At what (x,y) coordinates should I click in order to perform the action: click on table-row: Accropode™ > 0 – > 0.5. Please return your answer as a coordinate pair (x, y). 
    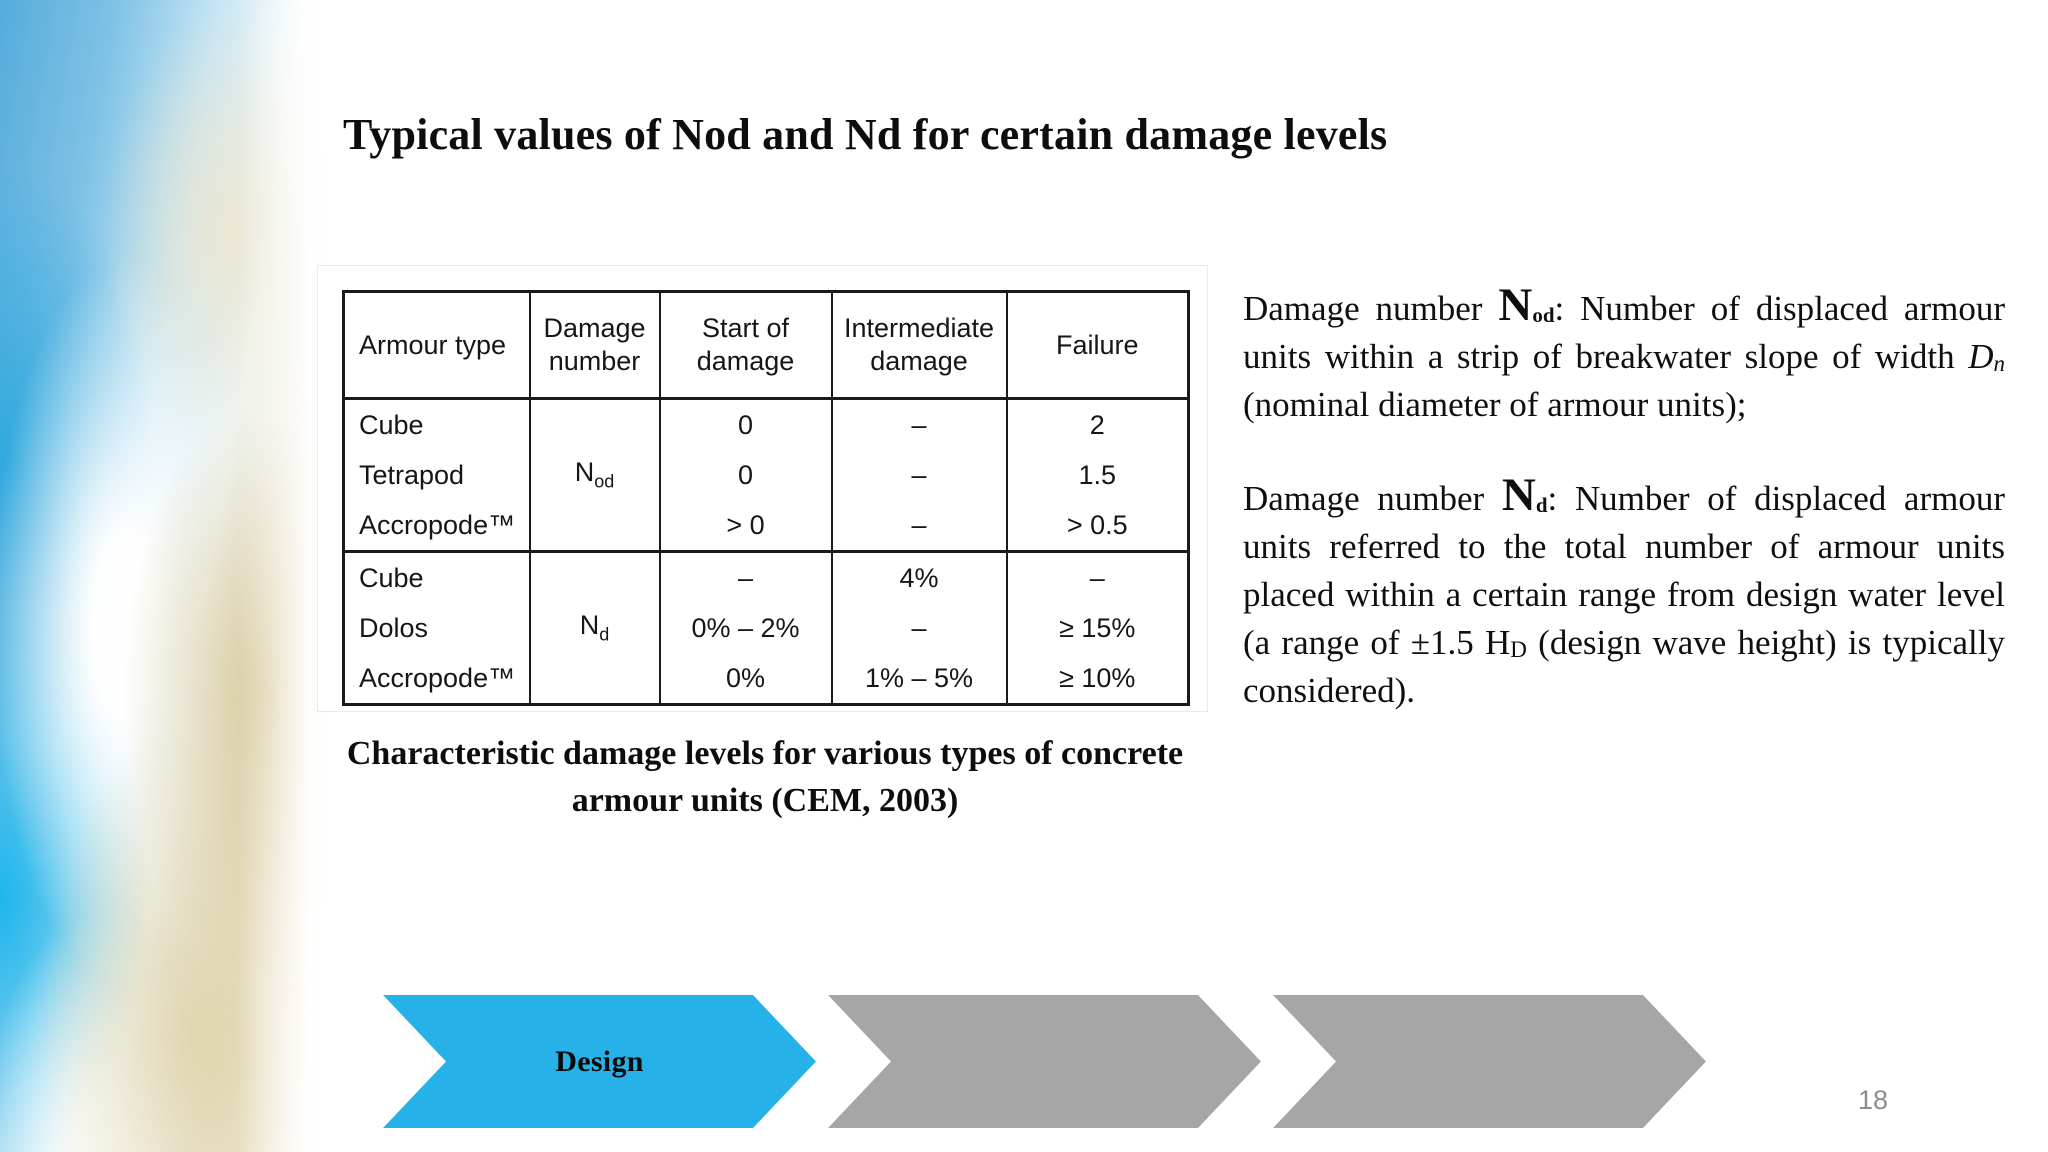
    Looking at the image, I should click on (766, 526).